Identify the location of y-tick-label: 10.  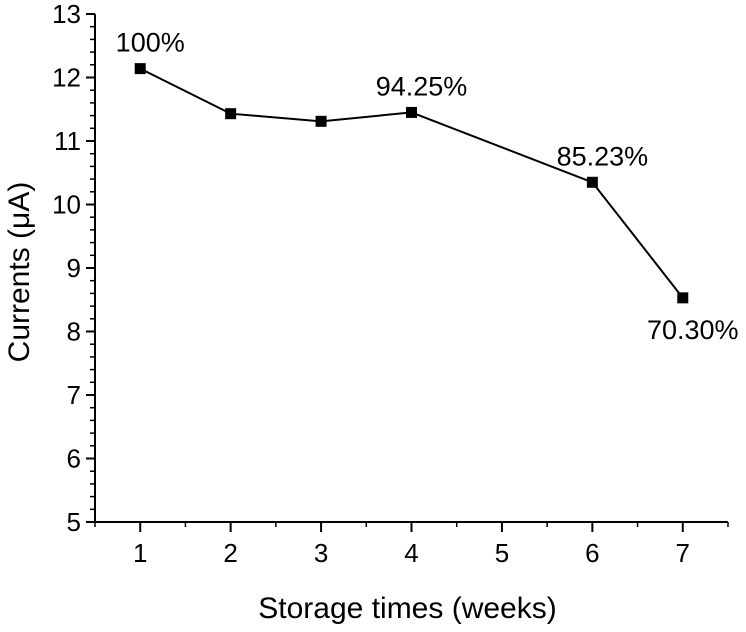
(66, 205).